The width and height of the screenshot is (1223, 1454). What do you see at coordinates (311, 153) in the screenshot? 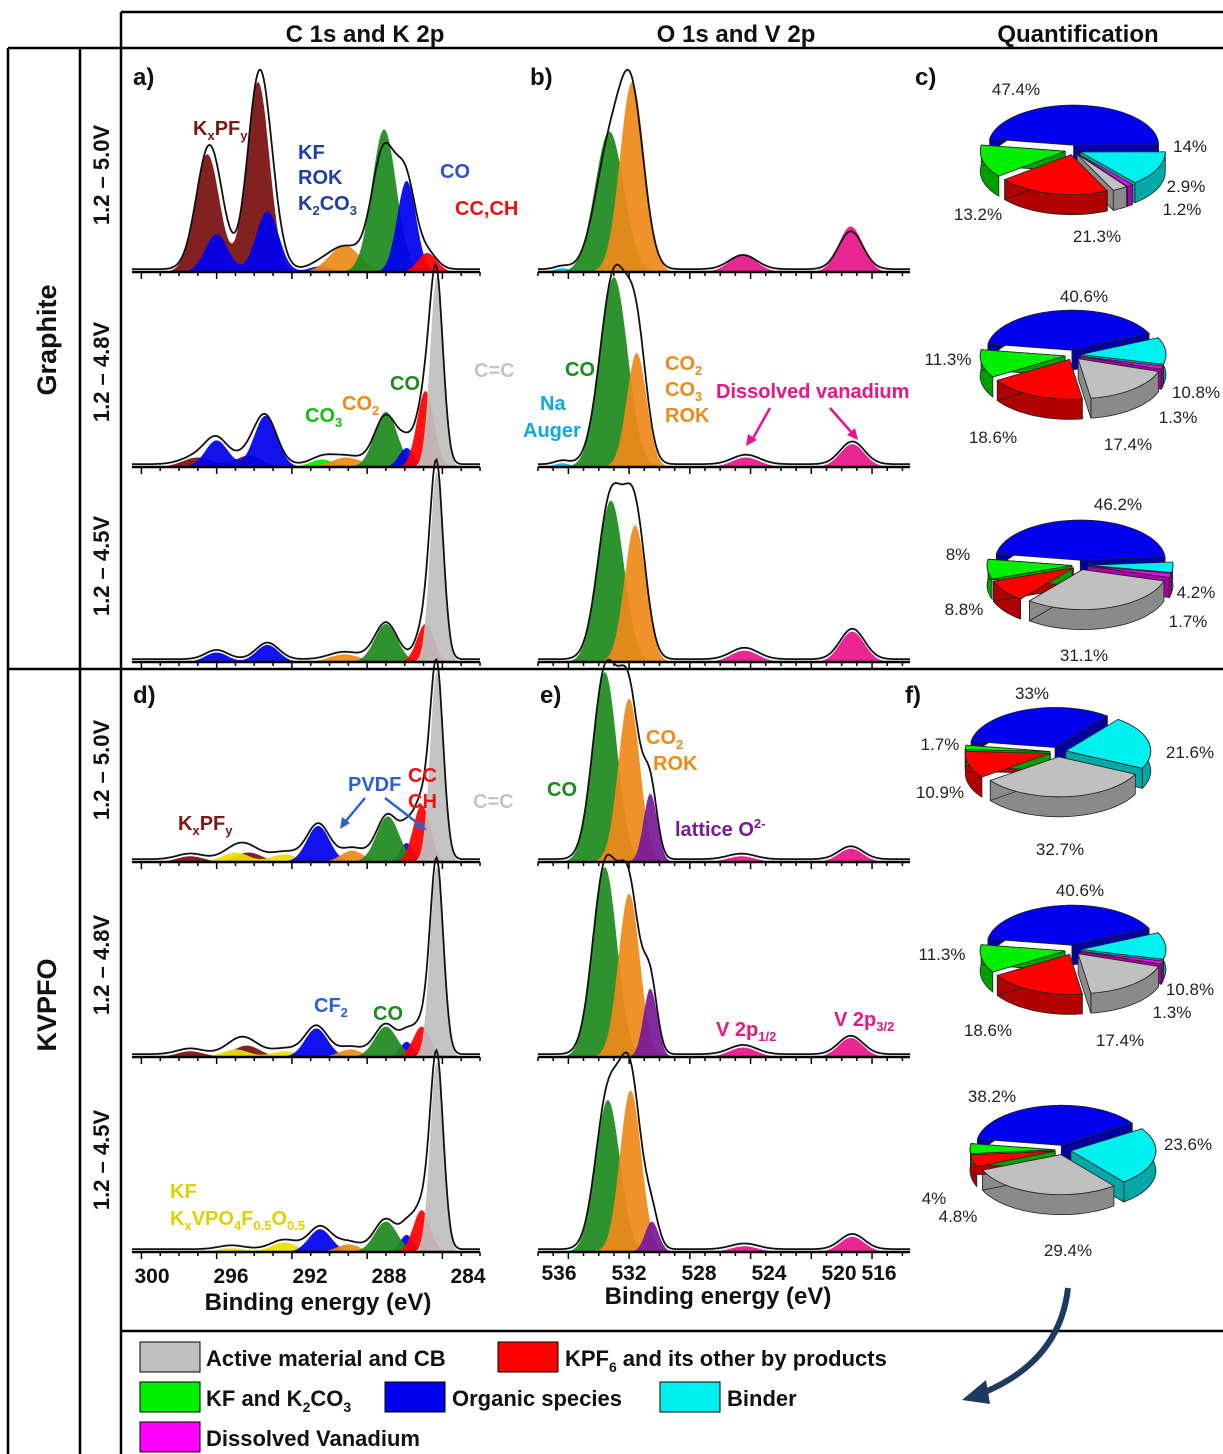
I see `ann-kf: KF` at bounding box center [311, 153].